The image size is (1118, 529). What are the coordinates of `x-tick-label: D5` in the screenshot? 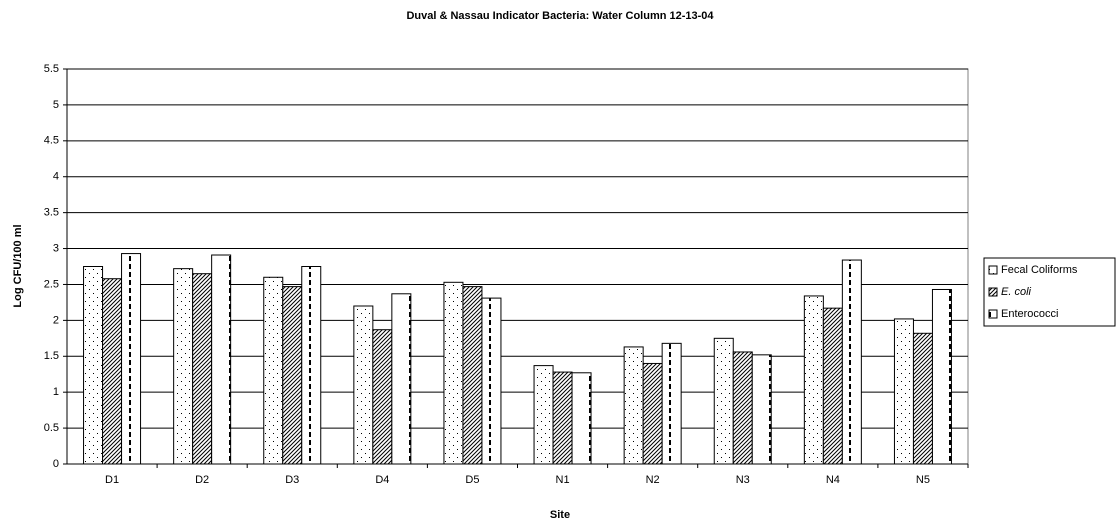 It's located at (472, 480).